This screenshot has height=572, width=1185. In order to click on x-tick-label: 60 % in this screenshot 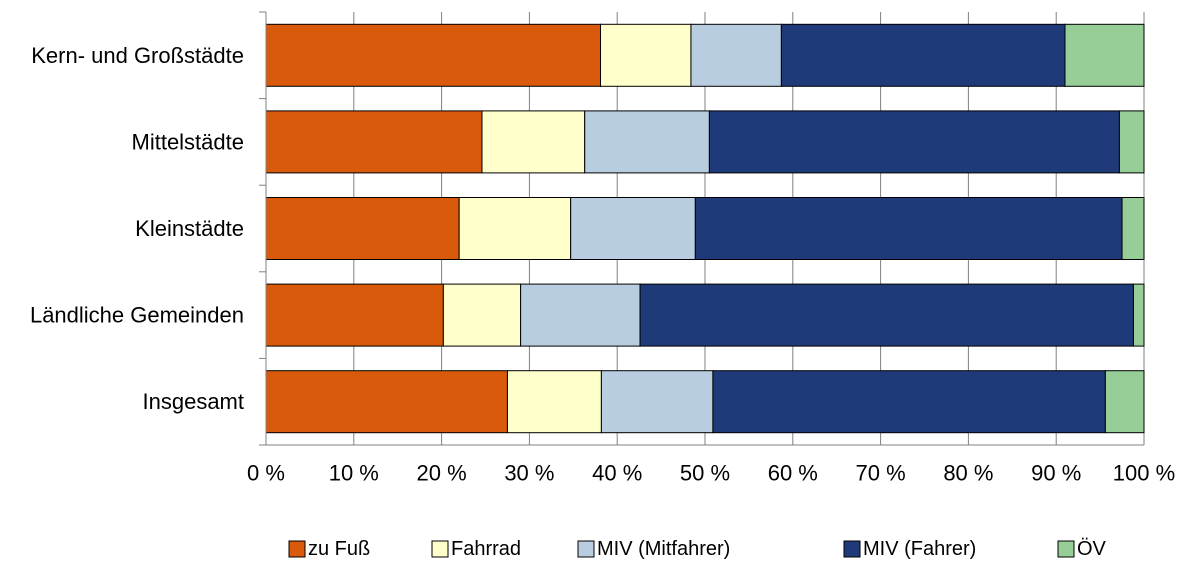, I will do `click(793, 473)`.